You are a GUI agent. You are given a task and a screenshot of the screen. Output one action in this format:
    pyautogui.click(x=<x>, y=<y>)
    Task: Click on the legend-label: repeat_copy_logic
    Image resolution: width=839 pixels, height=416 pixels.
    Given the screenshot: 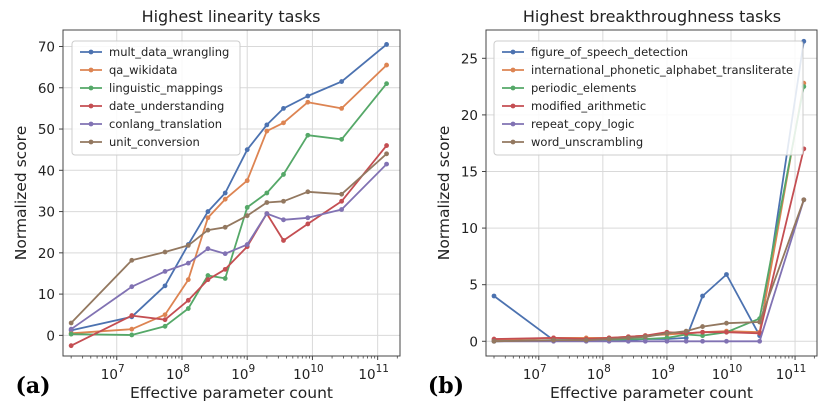 What is the action you would take?
    pyautogui.click(x=583, y=124)
    